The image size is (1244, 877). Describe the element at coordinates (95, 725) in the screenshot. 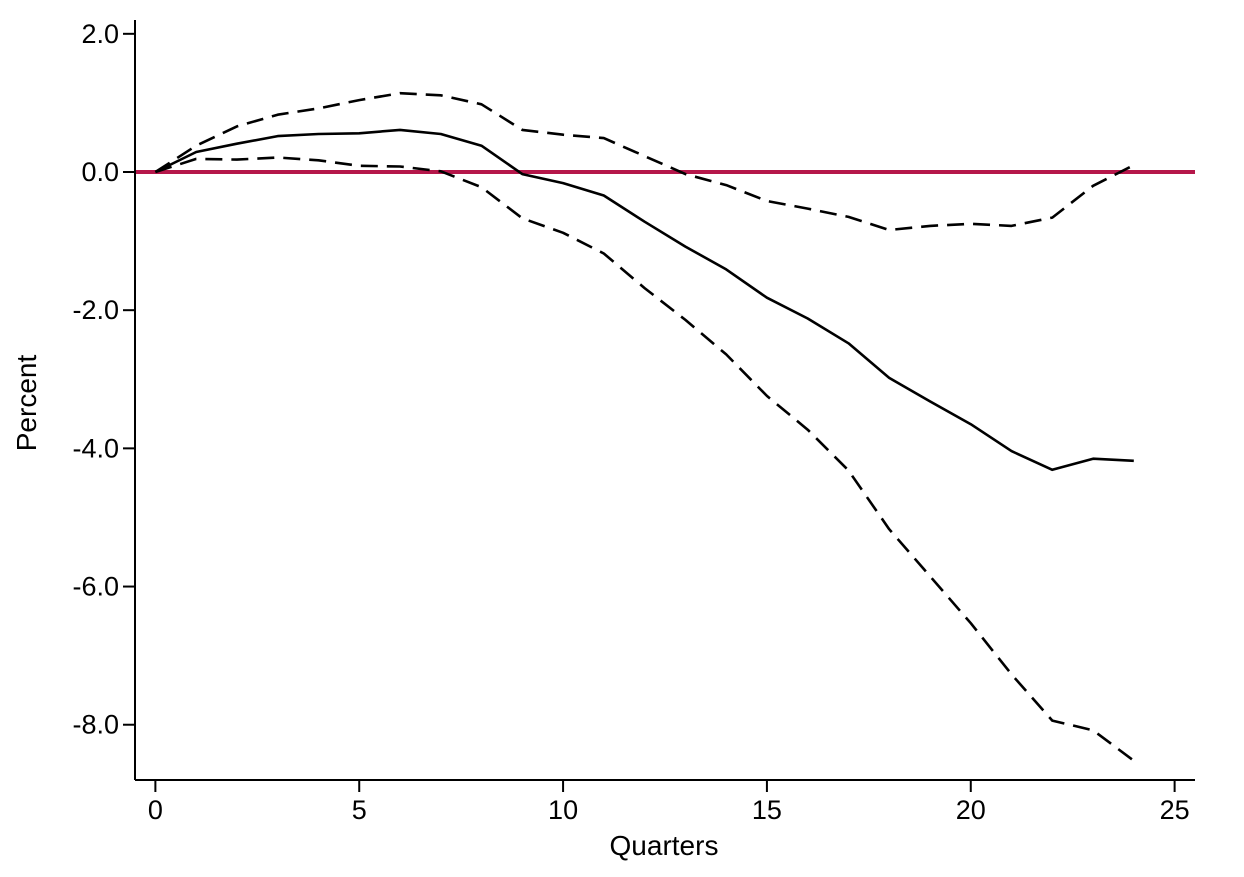

I see `y-tick-label: -8.0` at that location.